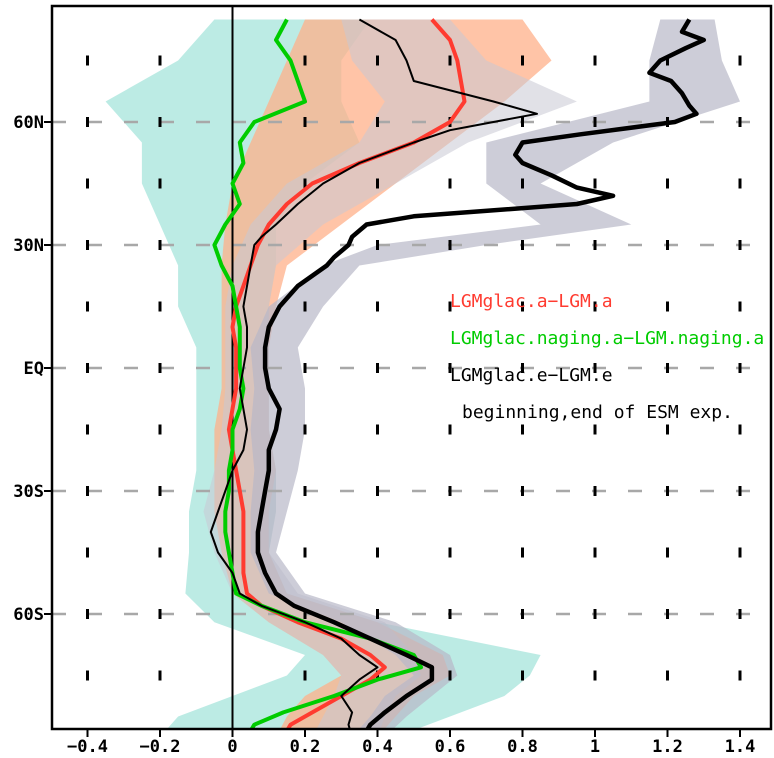  What do you see at coordinates (232, 747) in the screenshot?
I see `x-tick-label: 0` at bounding box center [232, 747].